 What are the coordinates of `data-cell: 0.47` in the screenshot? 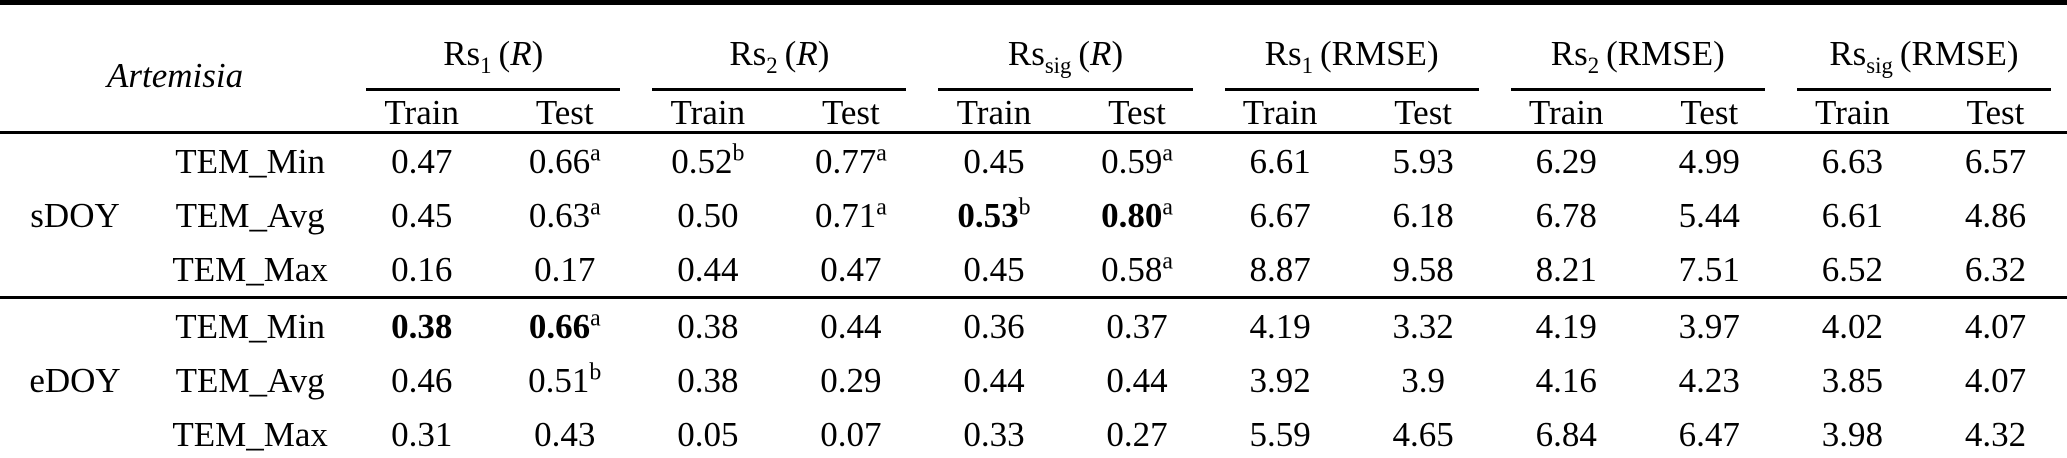 It's located at (850, 270).